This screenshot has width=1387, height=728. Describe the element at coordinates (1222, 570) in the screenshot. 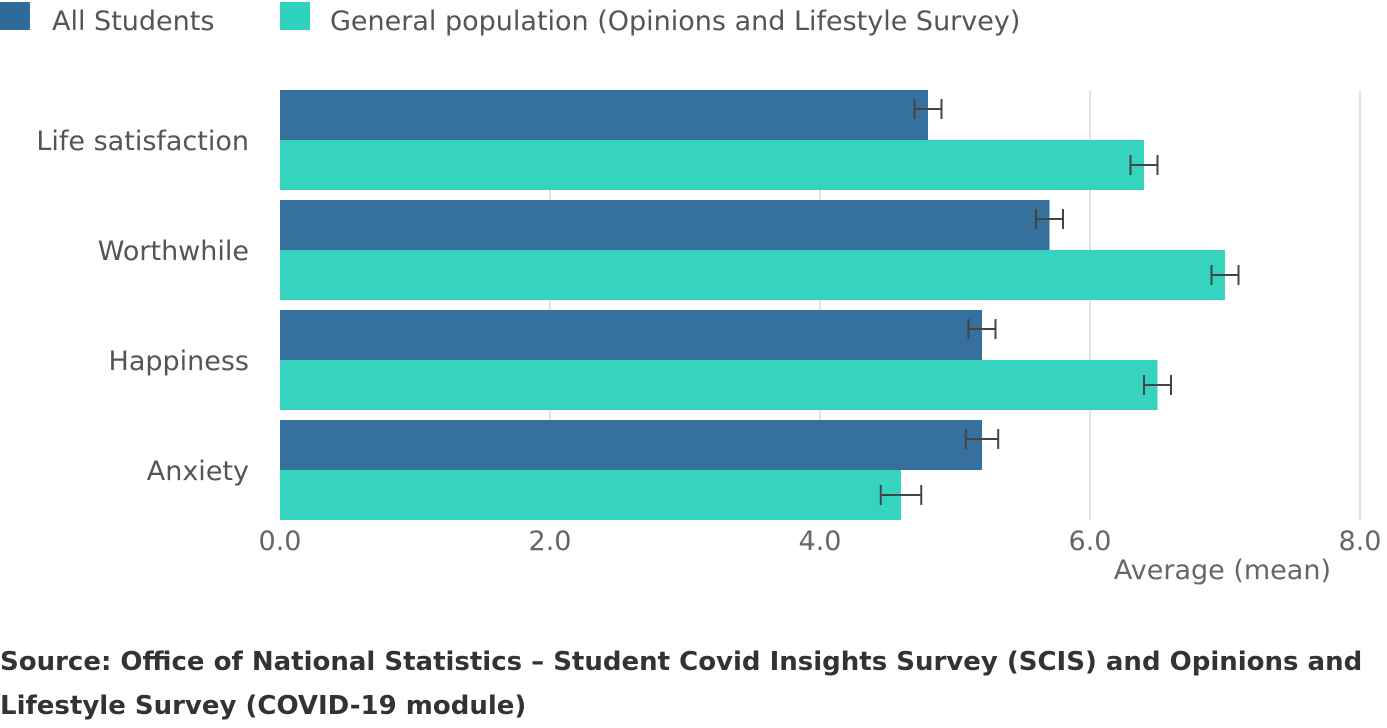

I see `x-axis-title: Average (mean)` at that location.